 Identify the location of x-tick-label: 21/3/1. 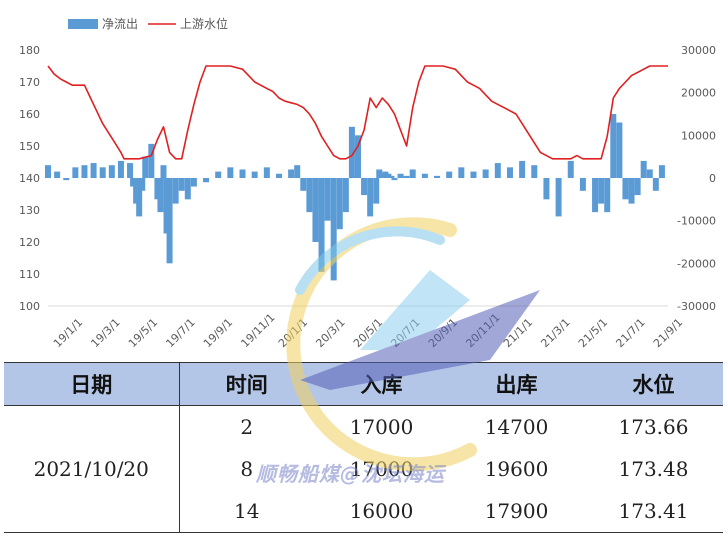
(555, 333).